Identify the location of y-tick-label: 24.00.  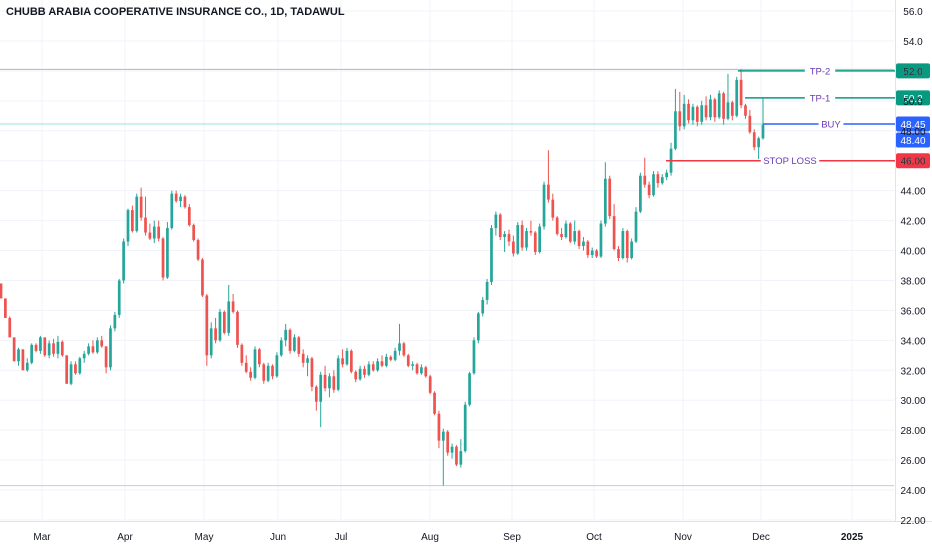
(912, 491).